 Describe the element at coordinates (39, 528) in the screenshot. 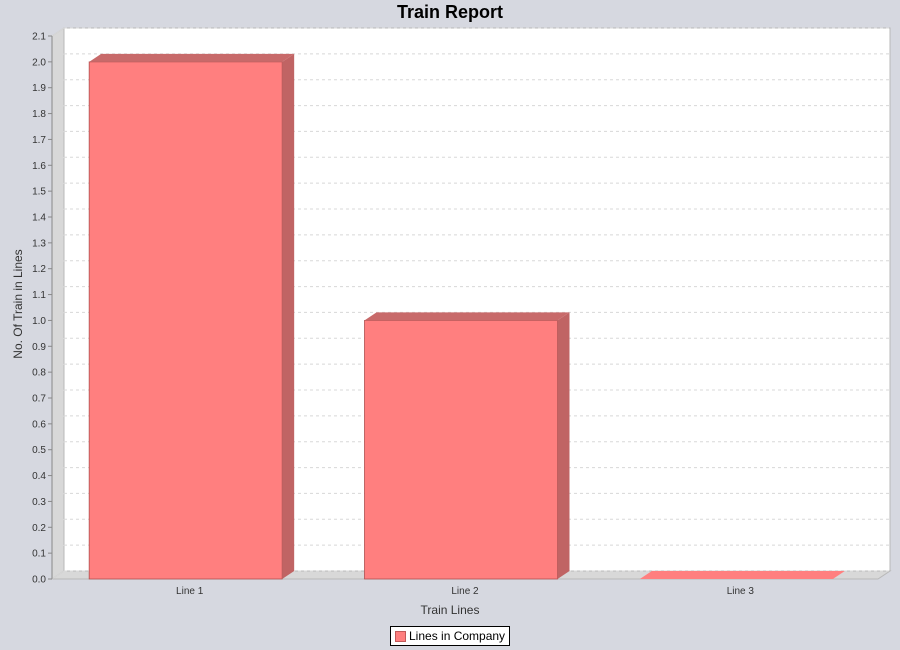

I see `y-tick-label: 0.2` at that location.